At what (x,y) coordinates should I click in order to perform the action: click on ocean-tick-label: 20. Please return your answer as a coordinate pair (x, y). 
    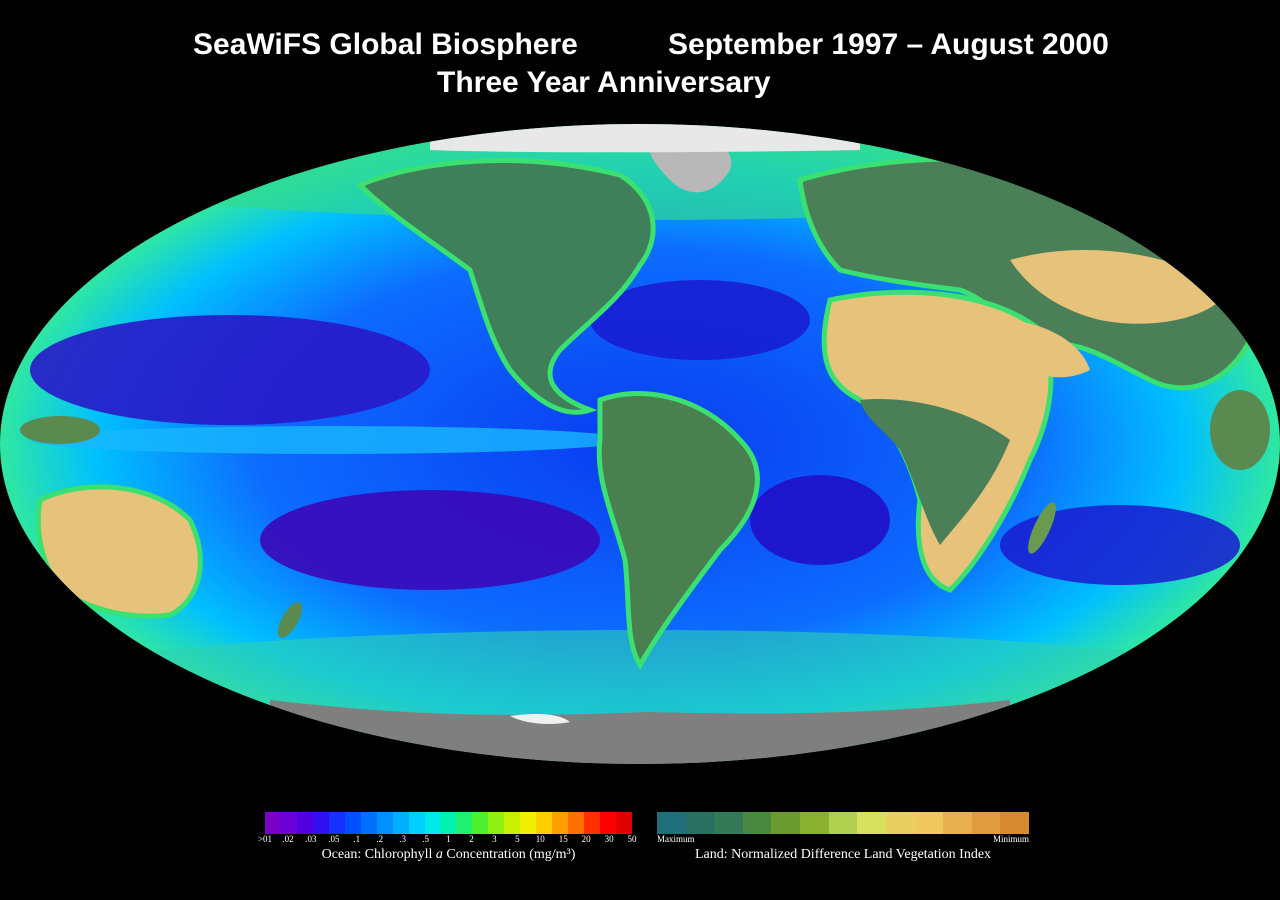
    Looking at the image, I should click on (586, 839).